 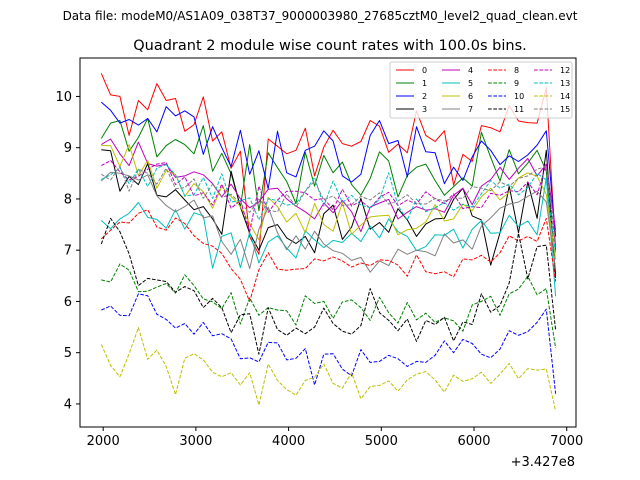 What do you see at coordinates (68, 302) in the screenshot?
I see `y-tick-label: 6` at bounding box center [68, 302].